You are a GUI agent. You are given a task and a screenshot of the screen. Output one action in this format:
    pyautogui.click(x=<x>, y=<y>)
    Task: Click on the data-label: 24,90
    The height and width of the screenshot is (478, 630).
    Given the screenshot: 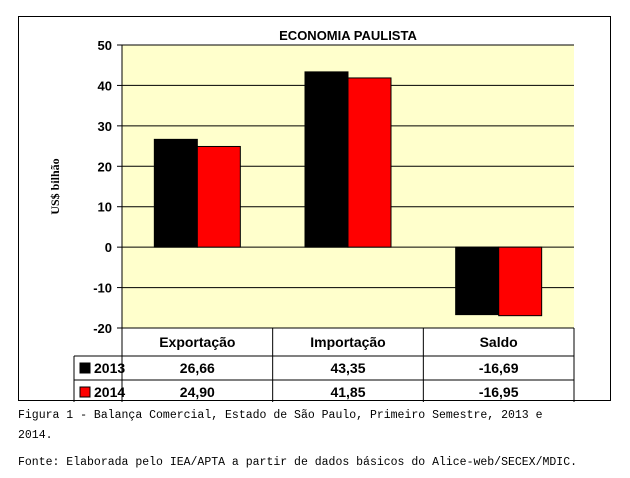 What is the action you would take?
    pyautogui.click(x=197, y=392)
    